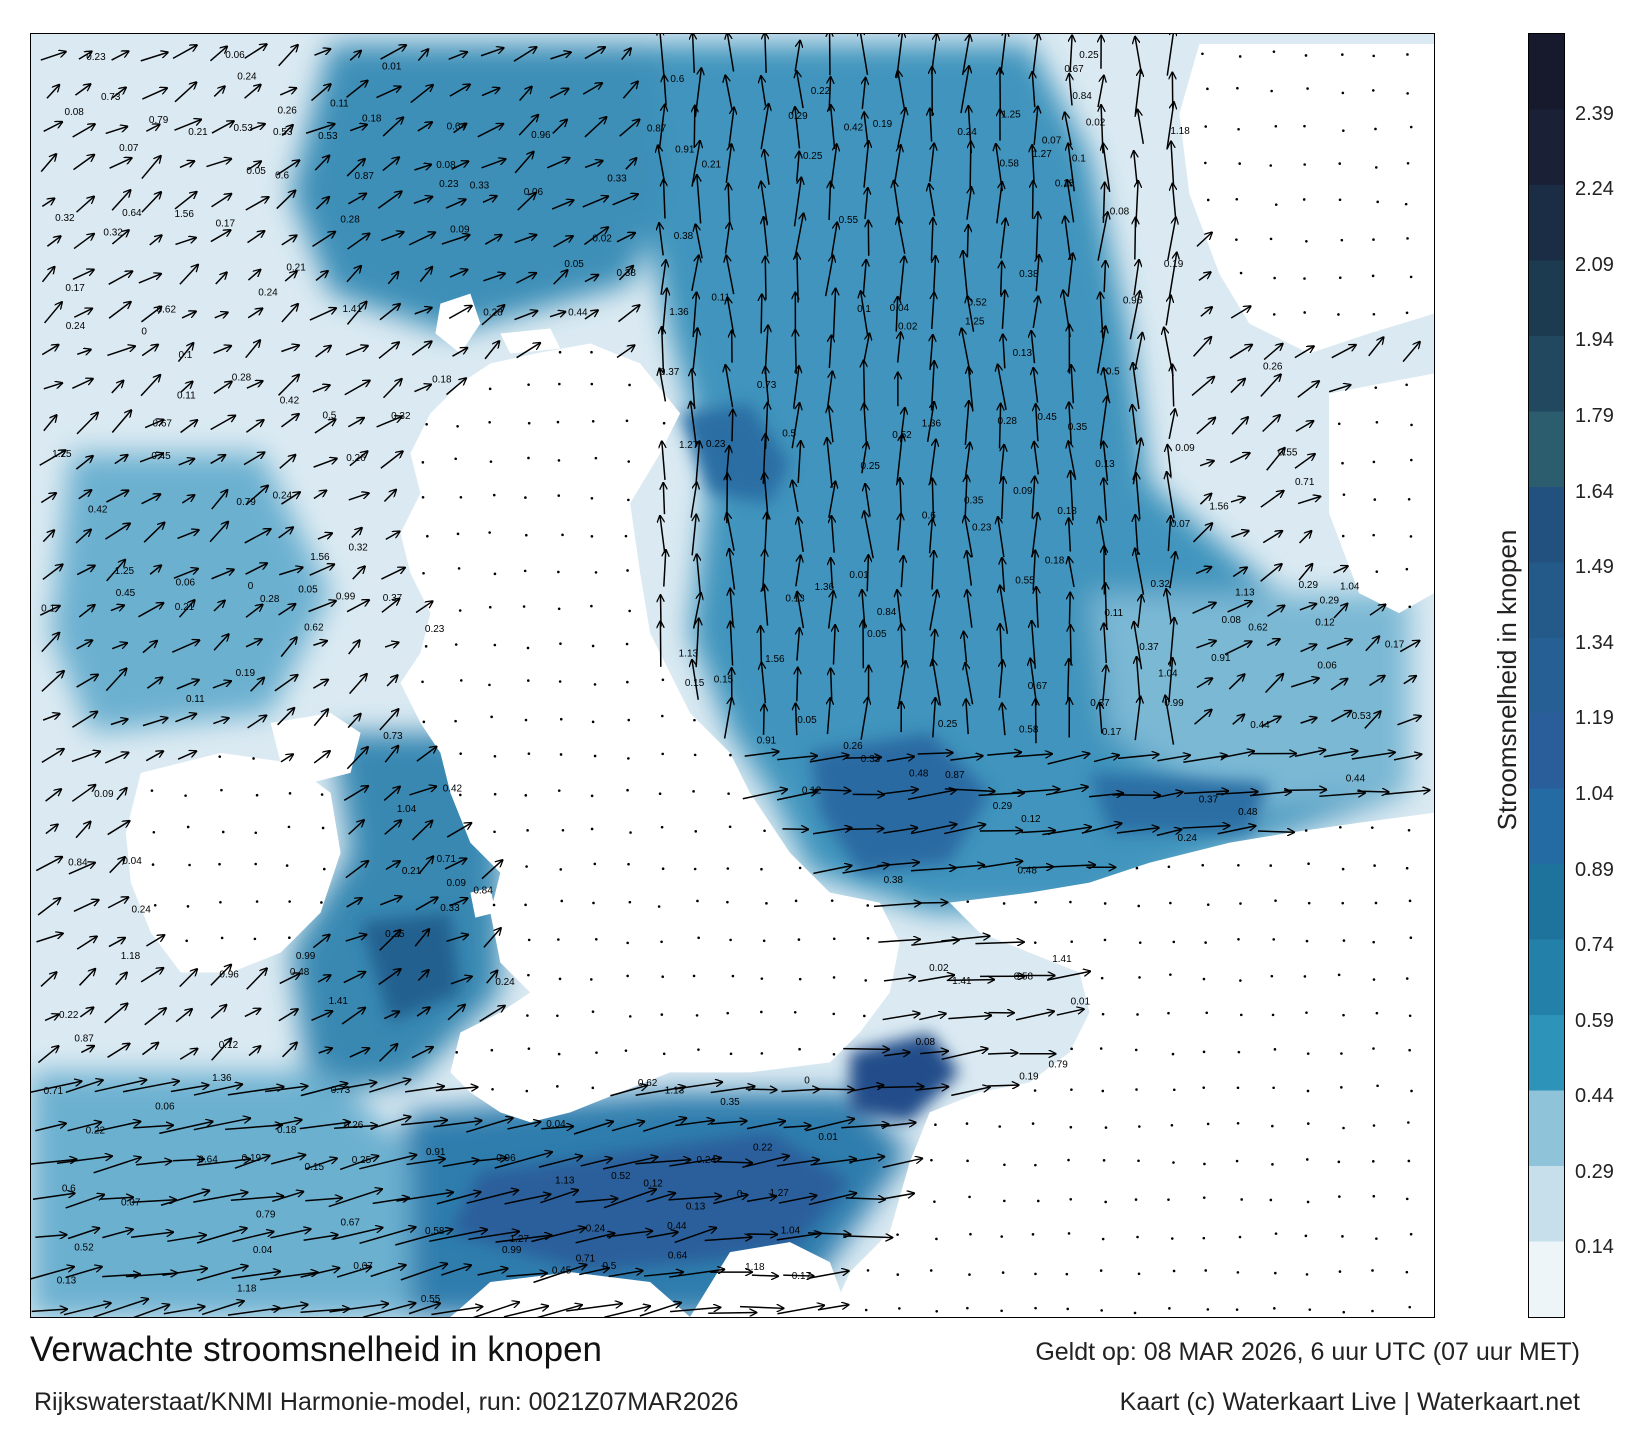  What do you see at coordinates (1594, 1171) in the screenshot?
I see `colorbar-tick-label: 0.29` at bounding box center [1594, 1171].